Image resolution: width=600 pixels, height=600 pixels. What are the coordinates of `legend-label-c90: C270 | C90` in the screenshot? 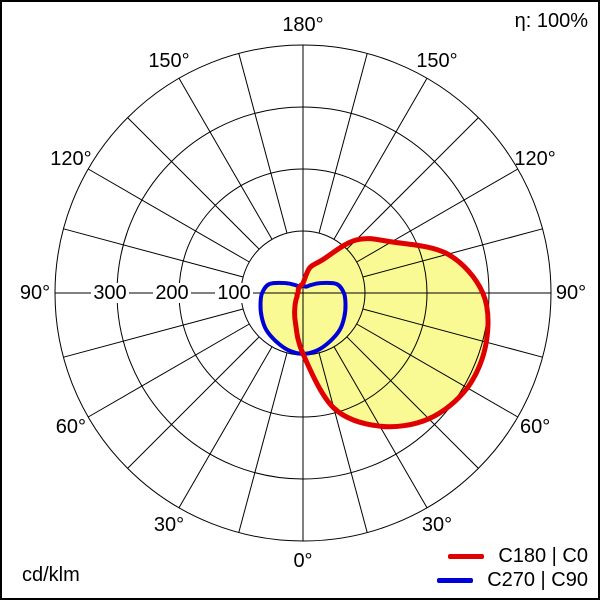 It's located at (537, 580).